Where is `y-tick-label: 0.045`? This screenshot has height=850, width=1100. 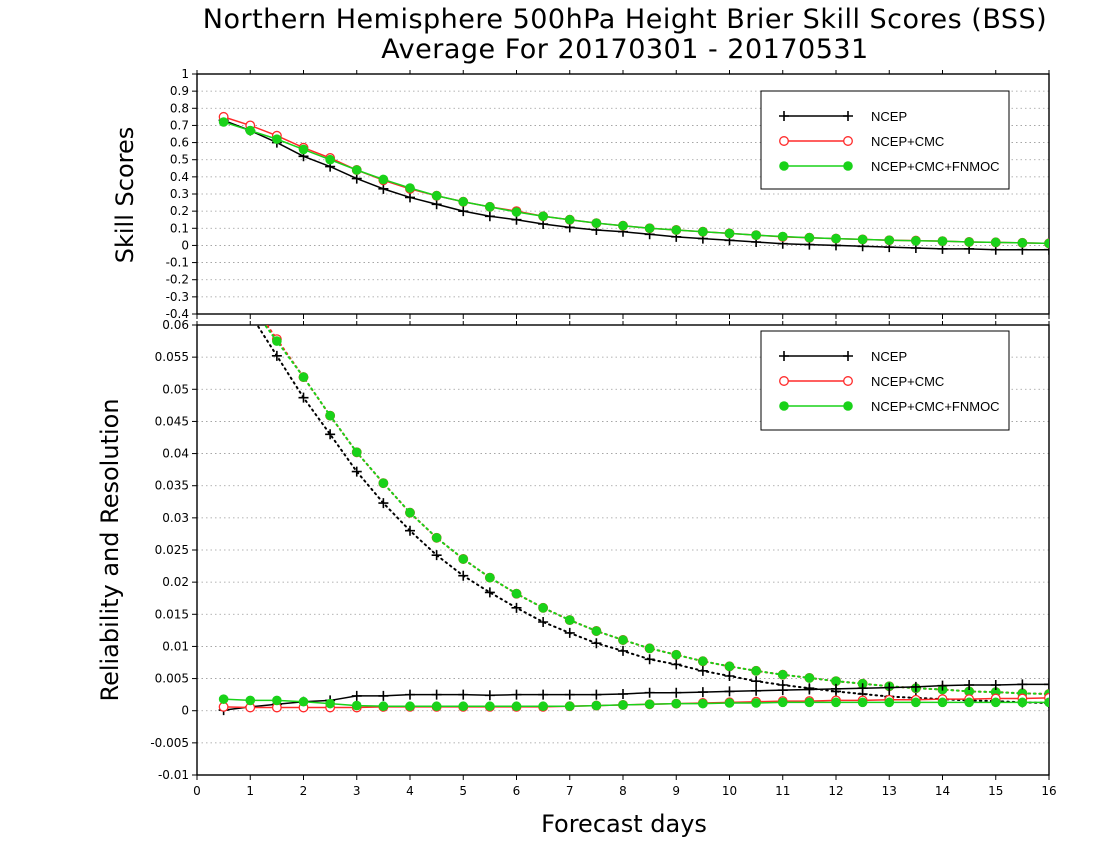 y-tick-label: 0.045 is located at coordinates (172, 421).